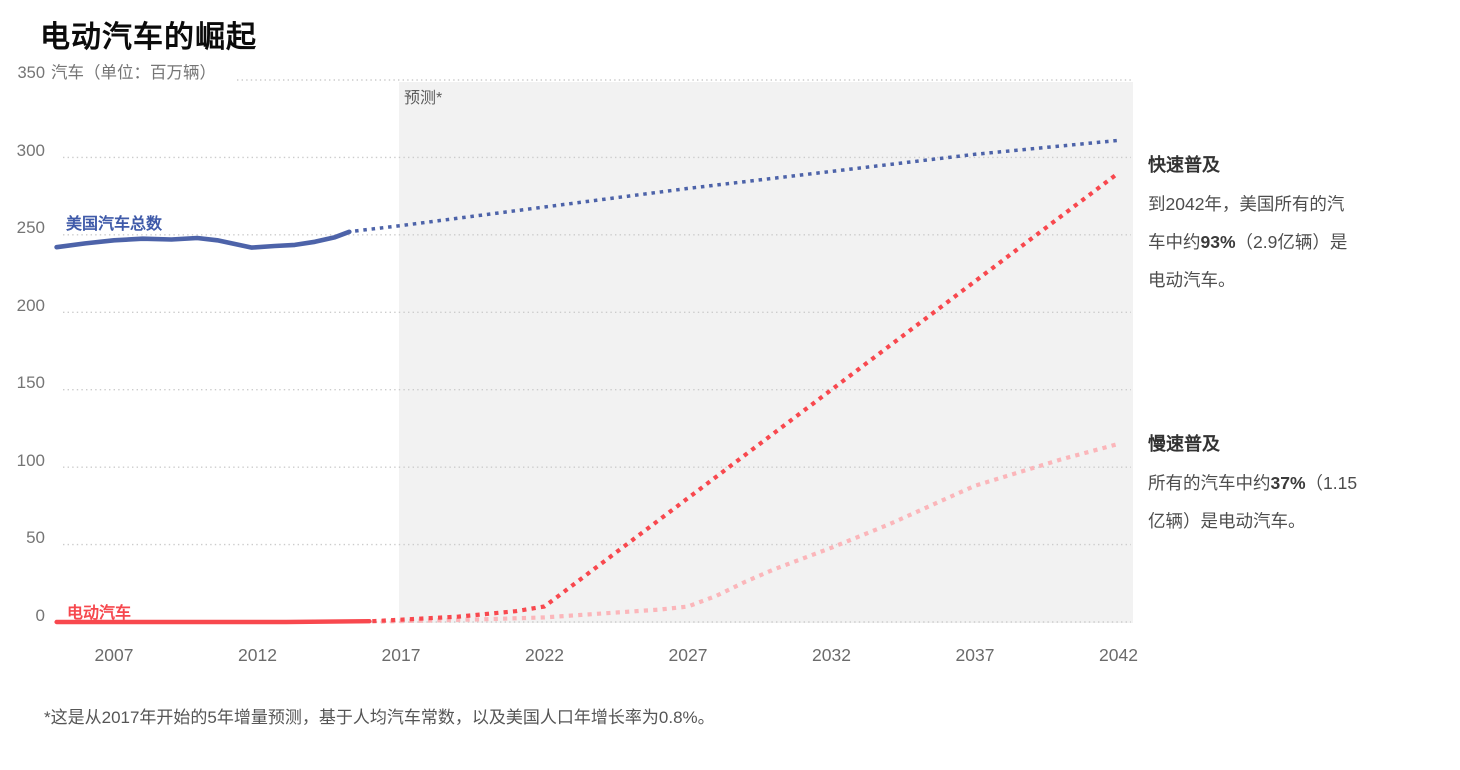 This screenshot has height=770, width=1460. Describe the element at coordinates (975, 655) in the screenshot. I see `x-tick-label-2037: 2037` at that location.